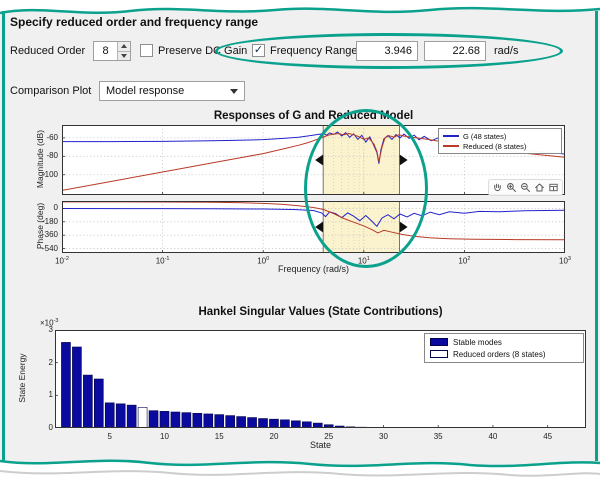  Describe the element at coordinates (124, 55) in the screenshot. I see `spinner-down-button` at that location.